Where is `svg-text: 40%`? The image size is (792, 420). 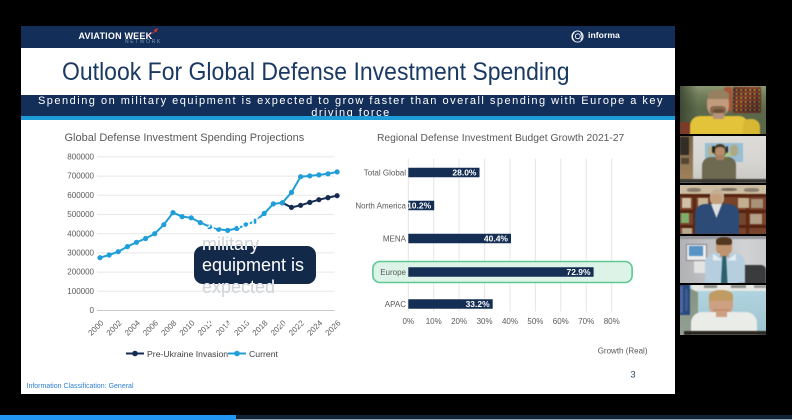 svg-text: 40% is located at coordinates (510, 321).